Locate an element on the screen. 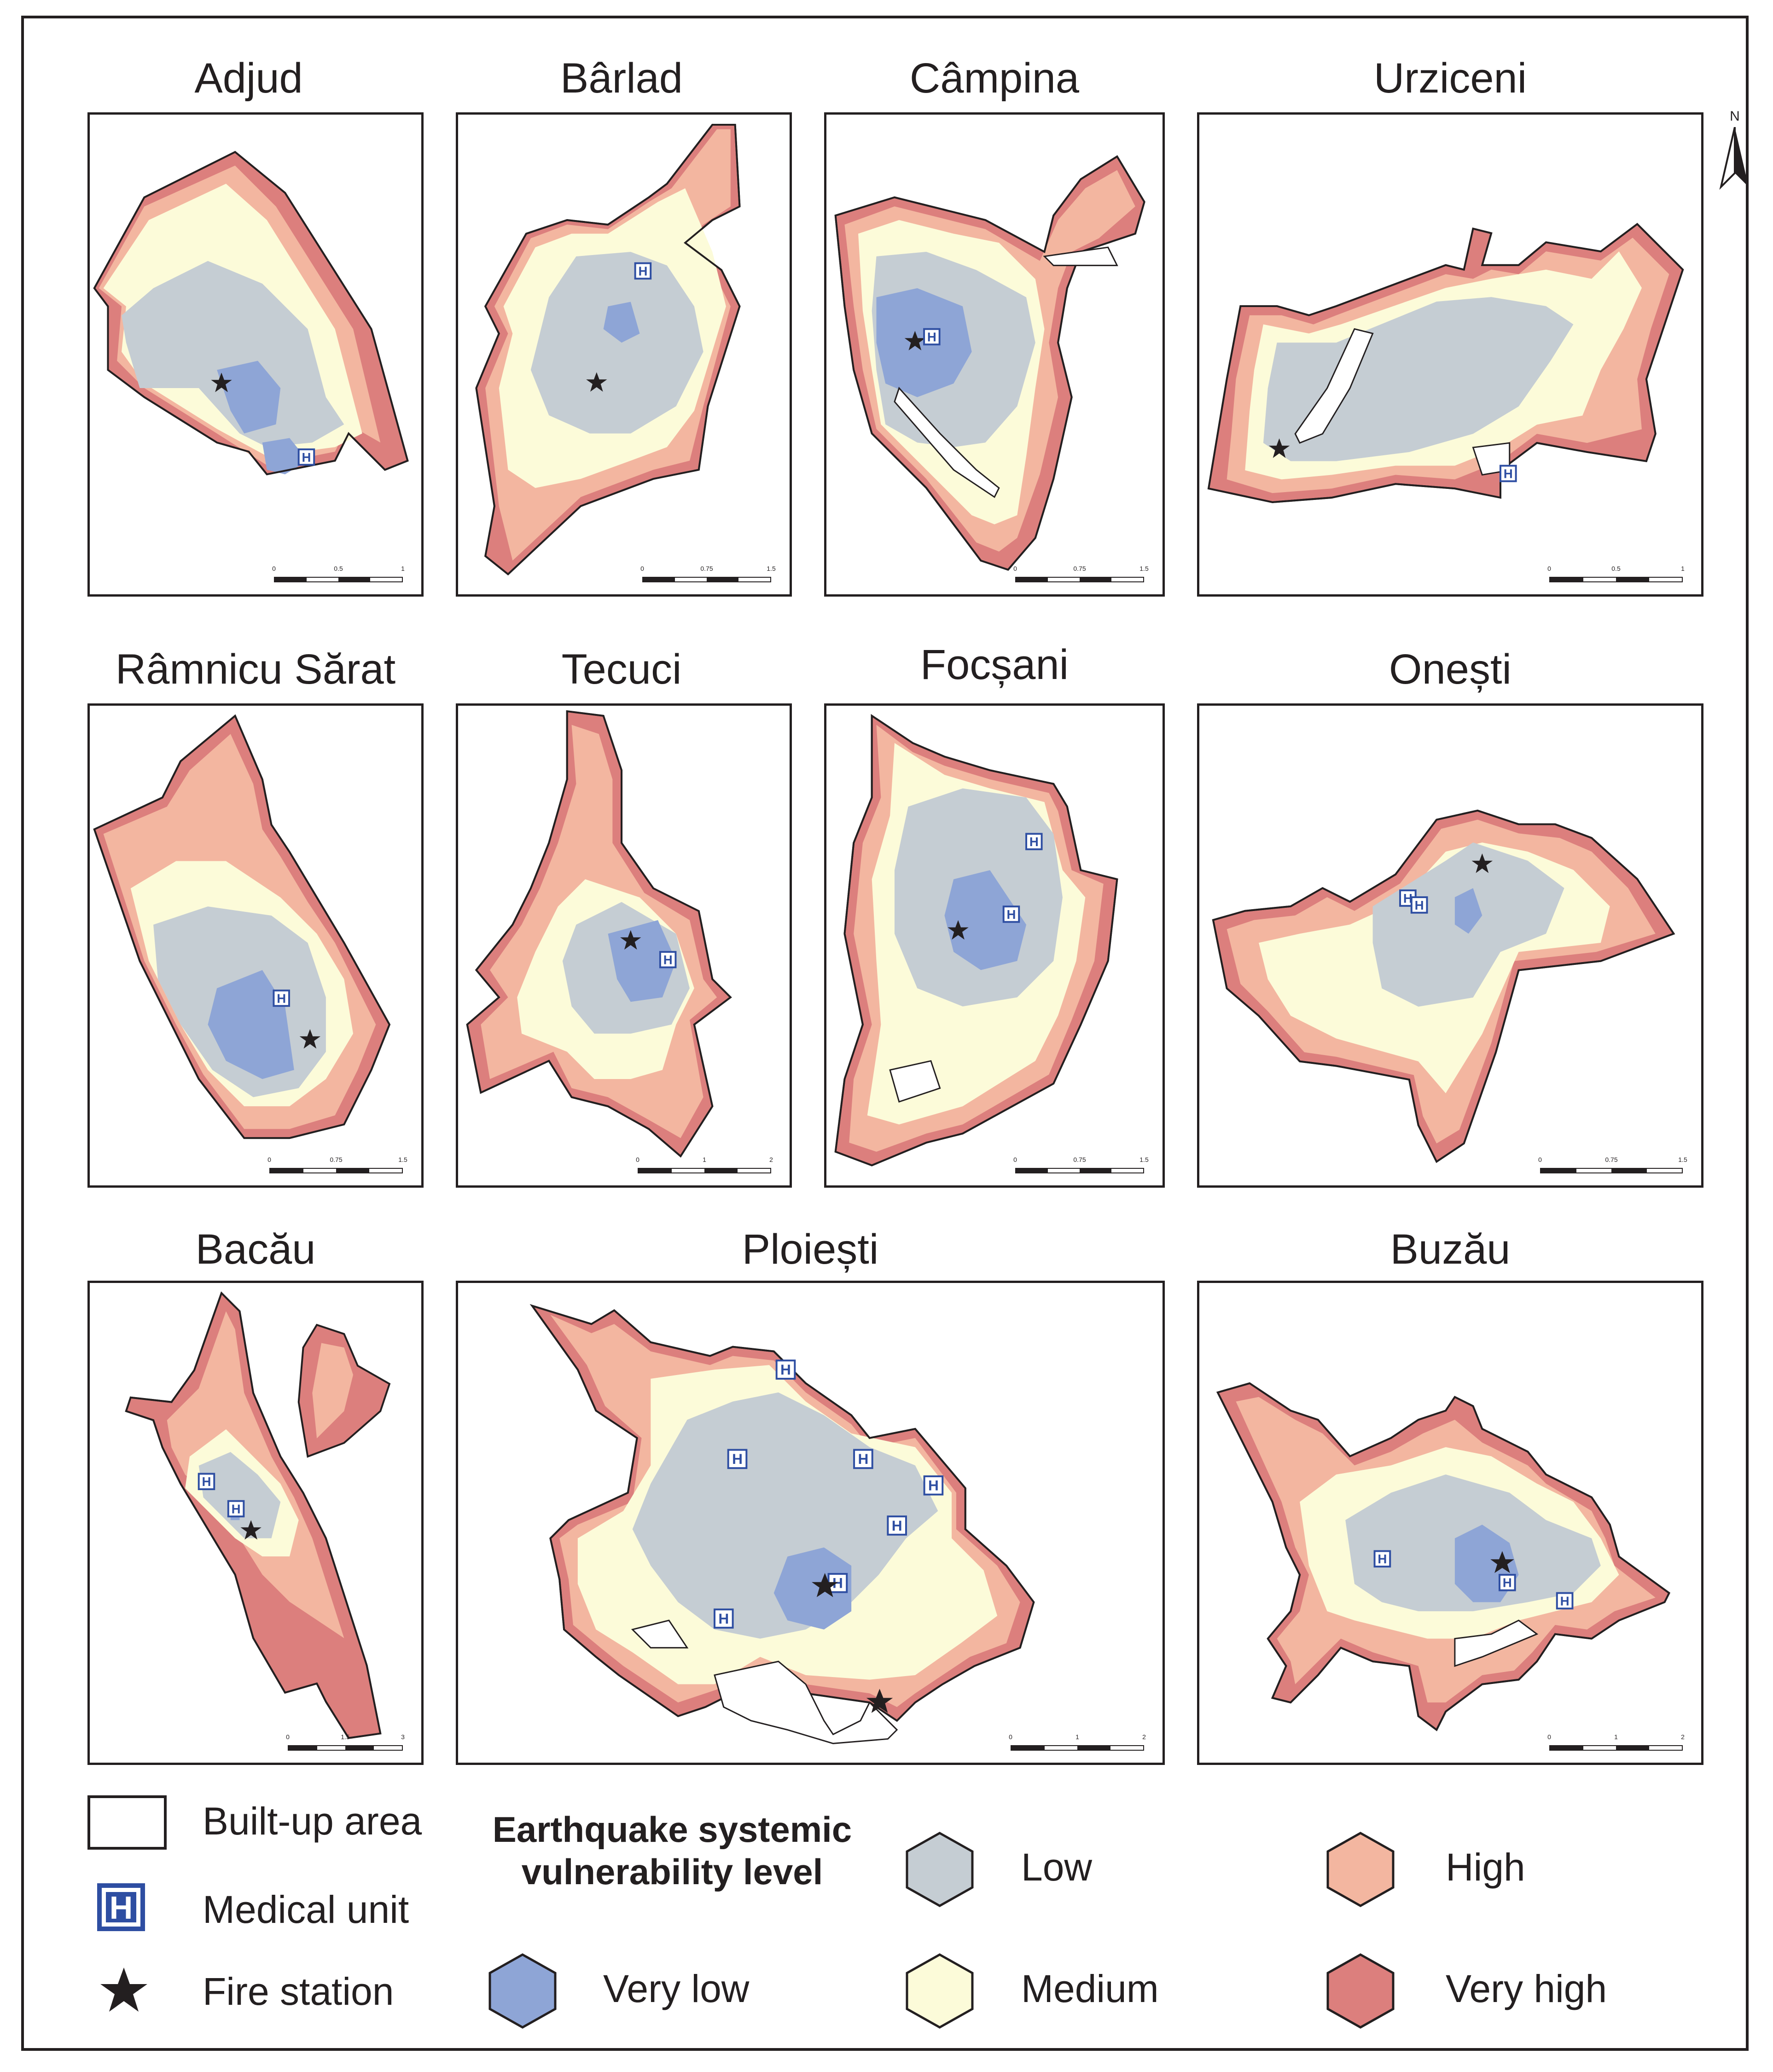  map-bacau: H H is located at coordinates (258, 1515).